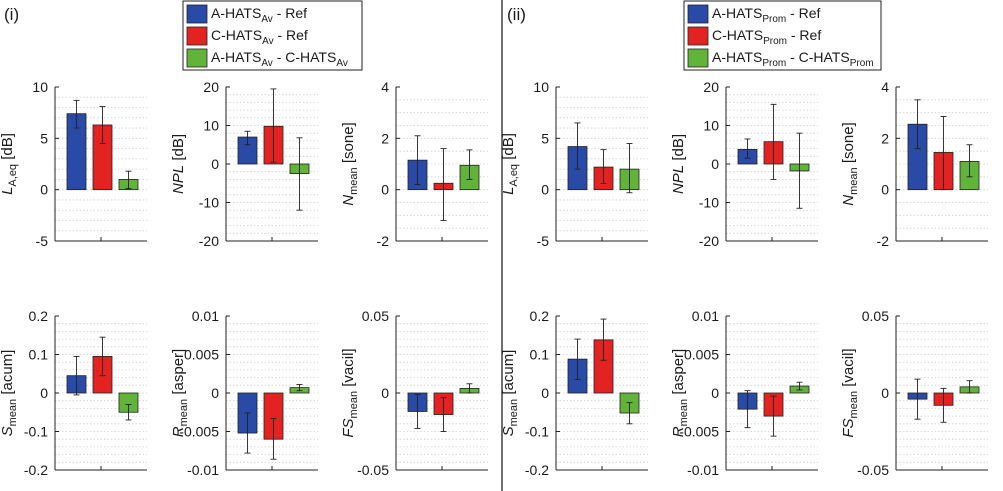  What do you see at coordinates (766, 15) in the screenshot?
I see `legend-entry-1: A-HATSProm - Ref` at bounding box center [766, 15].